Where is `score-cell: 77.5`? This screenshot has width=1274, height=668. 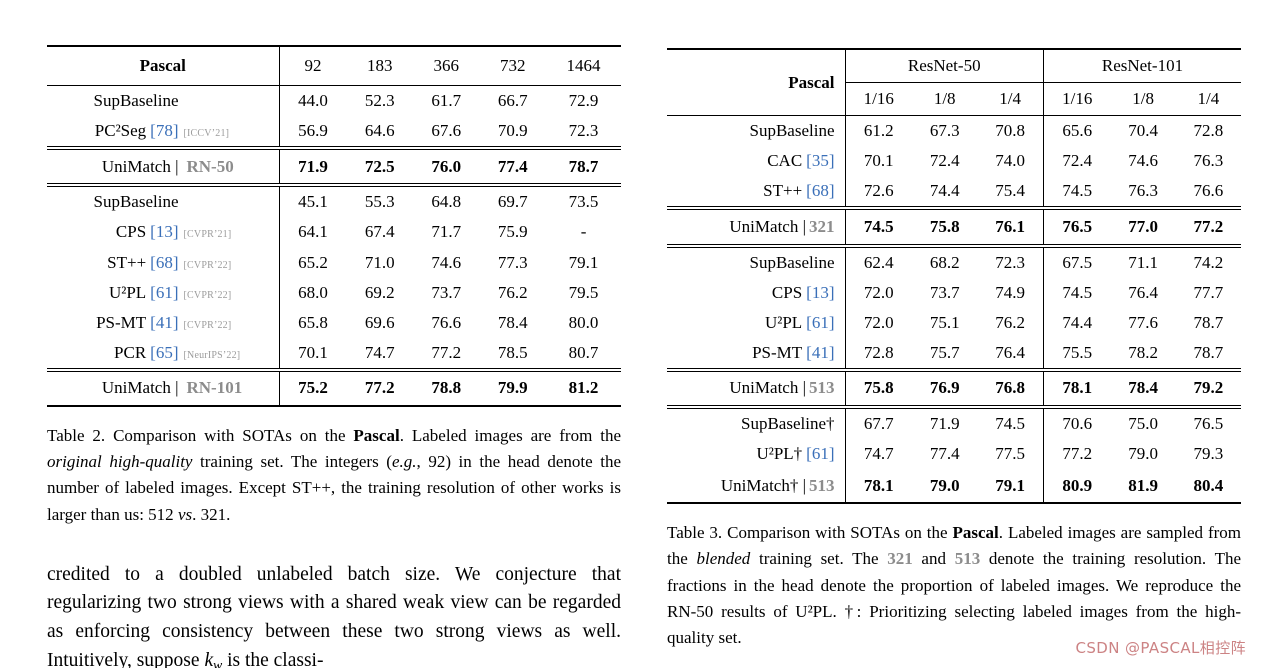
score-cell: 77.5 is located at coordinates (1010, 454).